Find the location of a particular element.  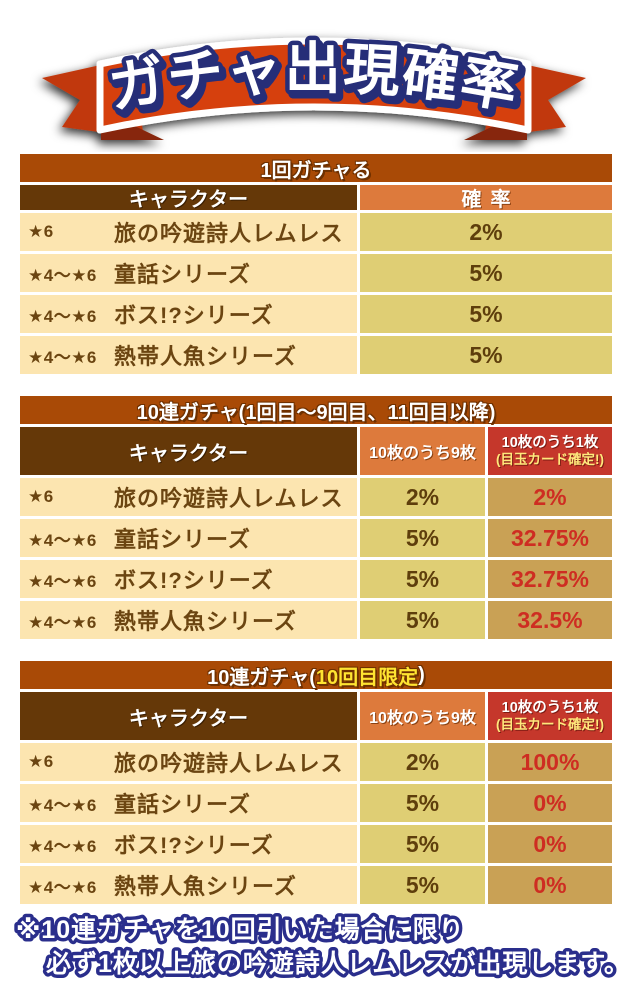

rate-value: 2% is located at coordinates (486, 232).